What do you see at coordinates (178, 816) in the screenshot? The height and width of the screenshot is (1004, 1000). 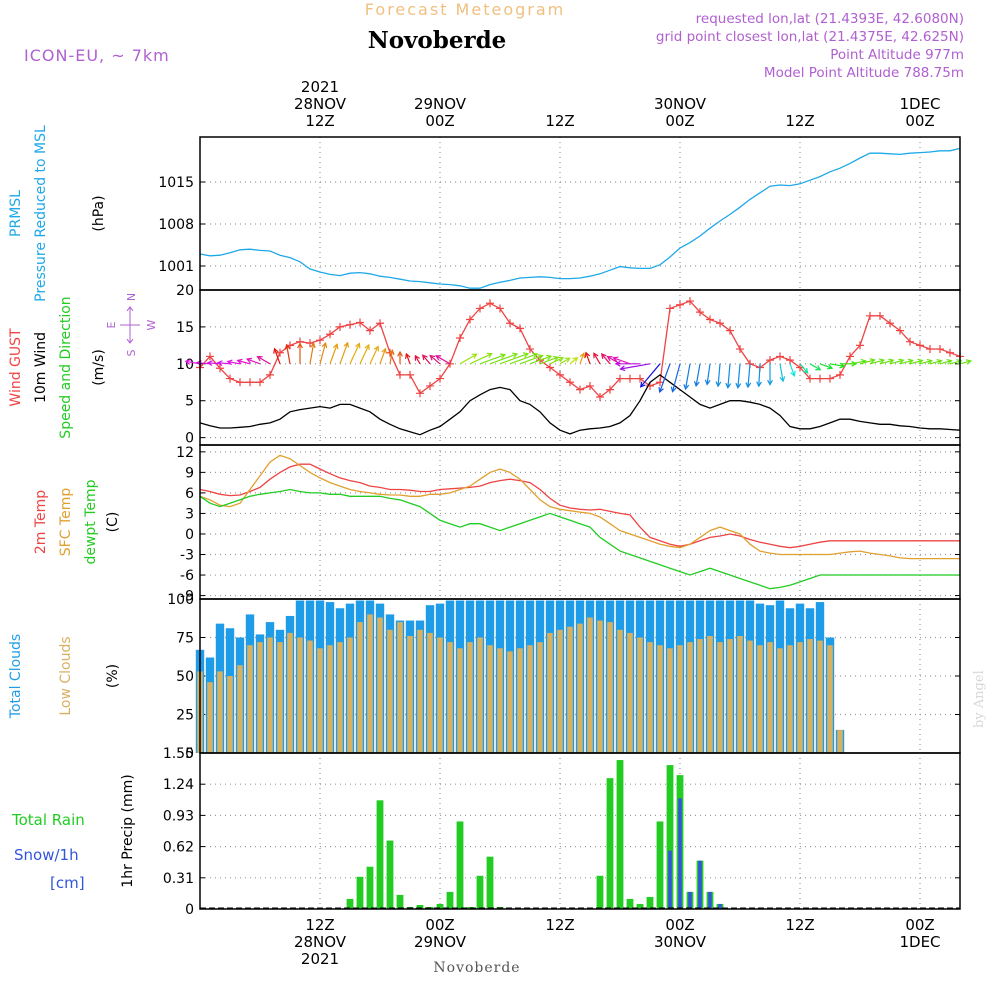 I see `precip-y-tick-label: 0.93` at bounding box center [178, 816].